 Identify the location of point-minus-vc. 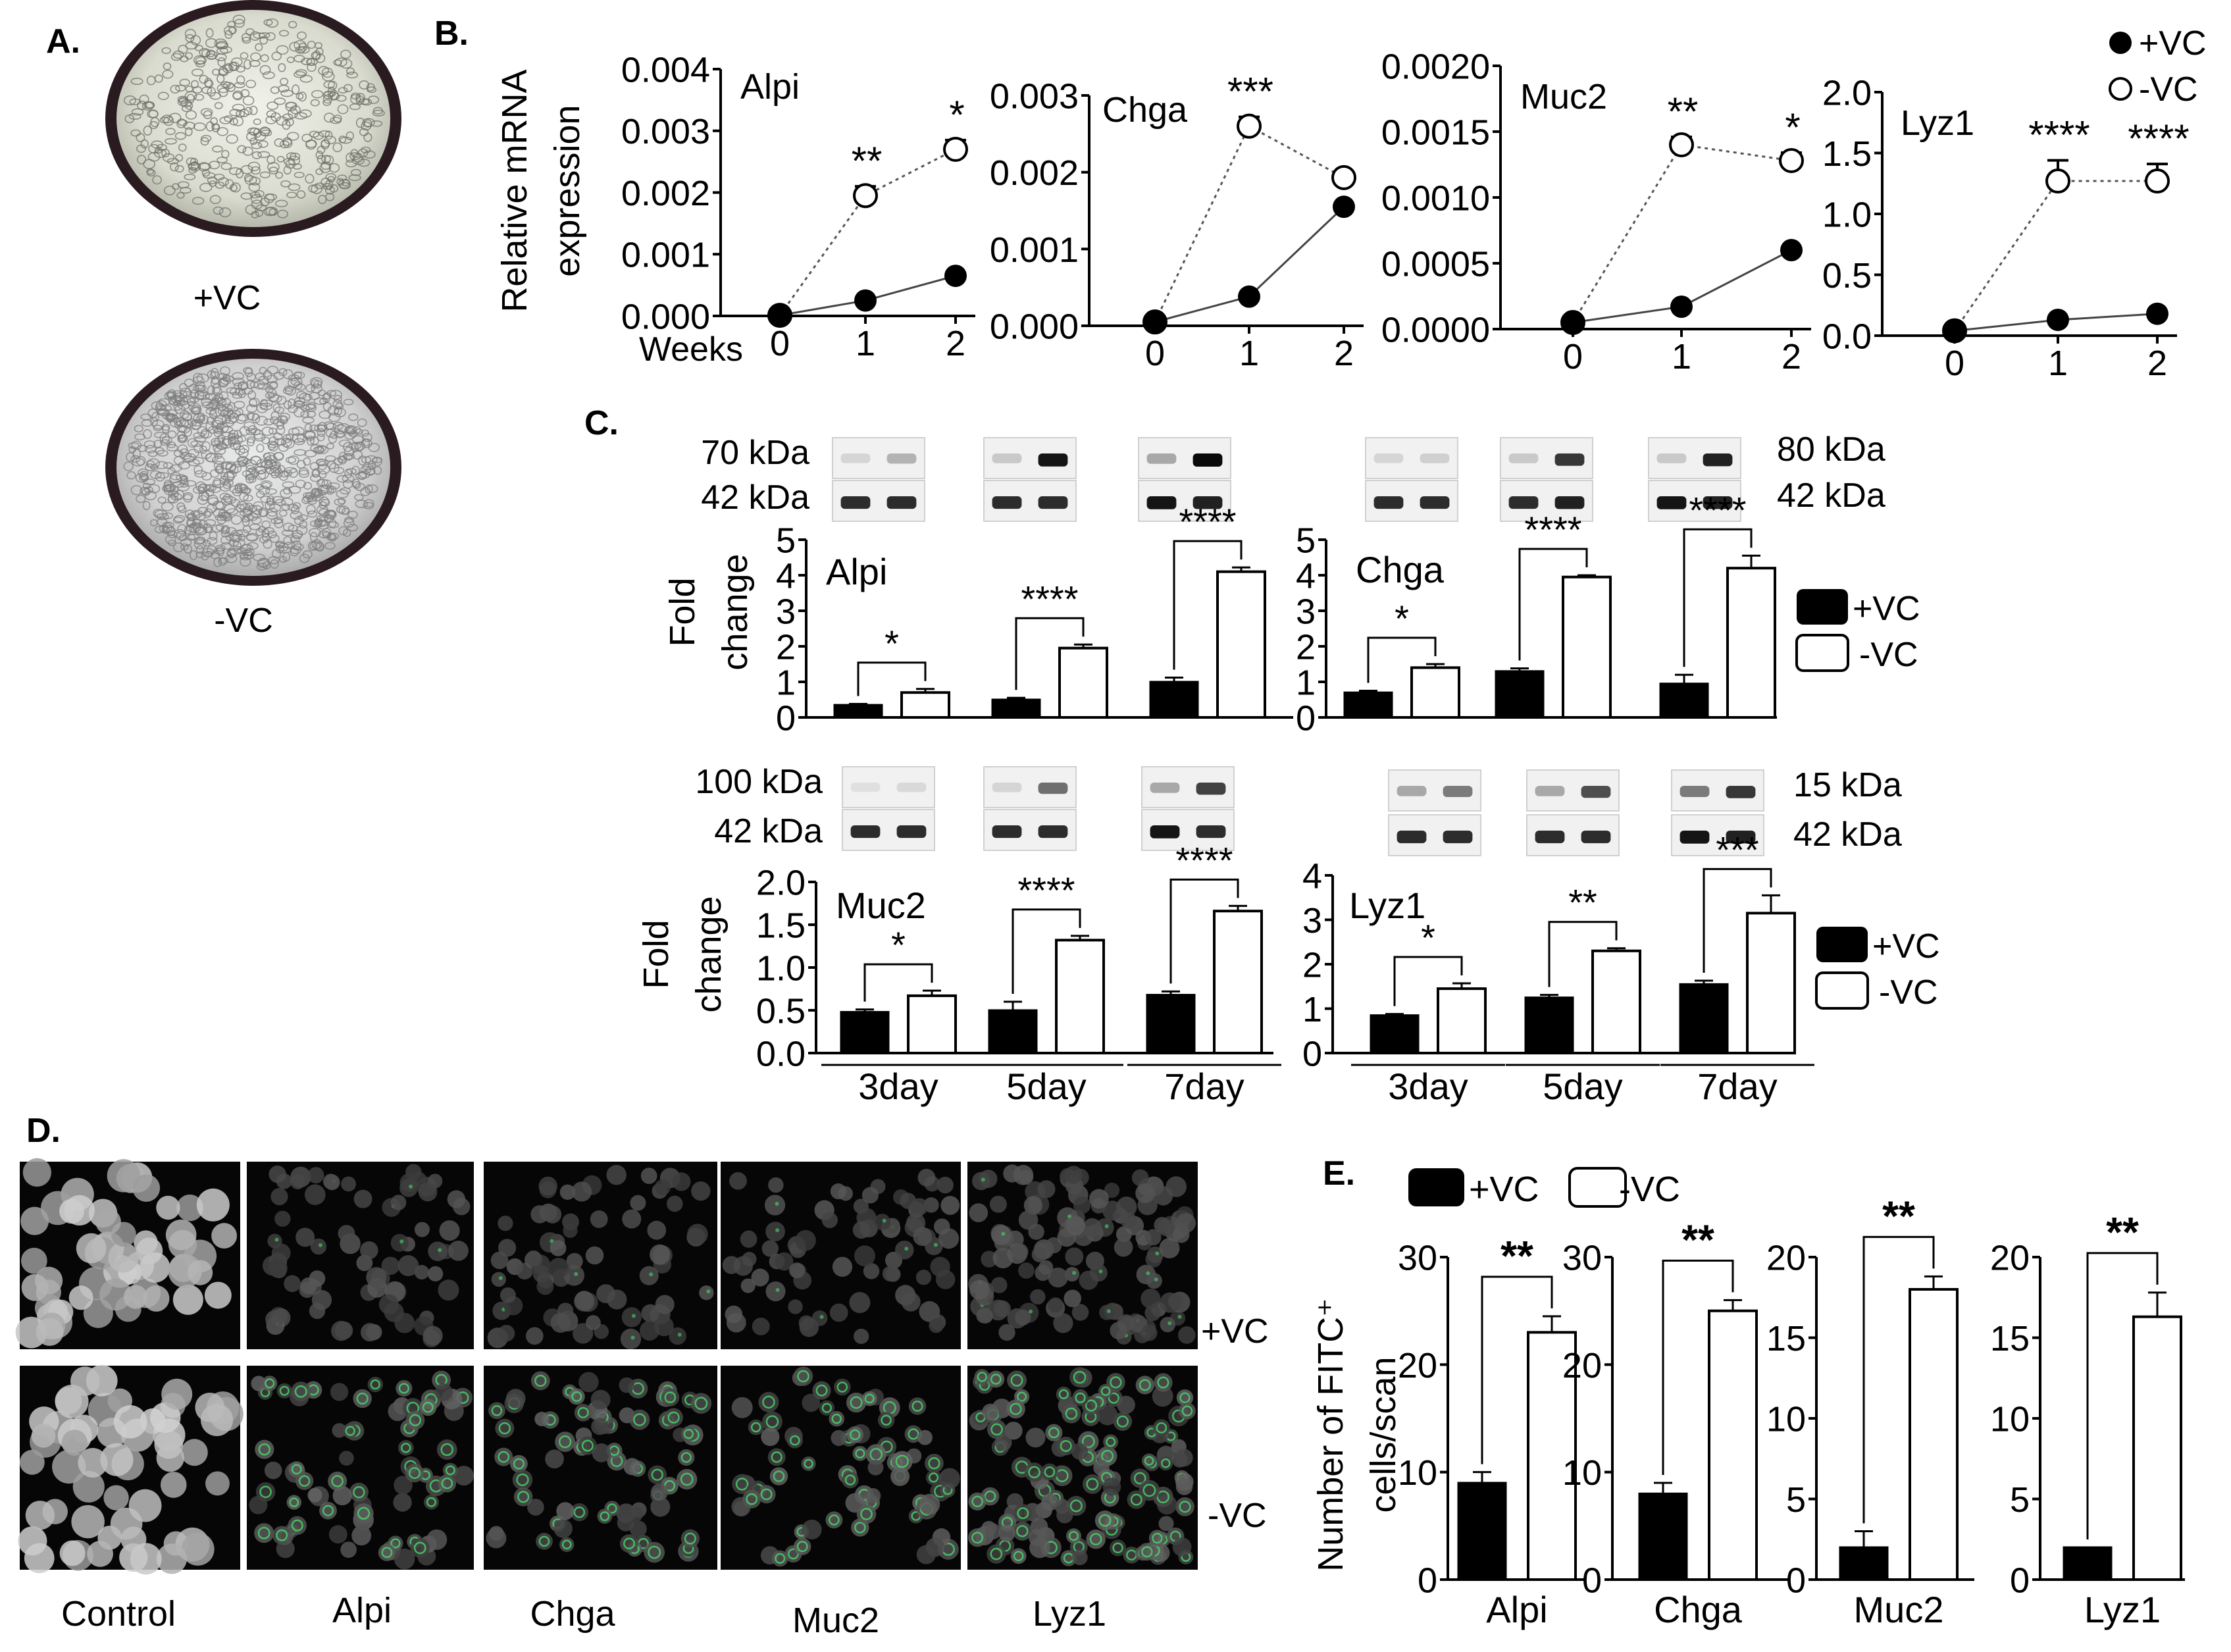
(2057, 181).